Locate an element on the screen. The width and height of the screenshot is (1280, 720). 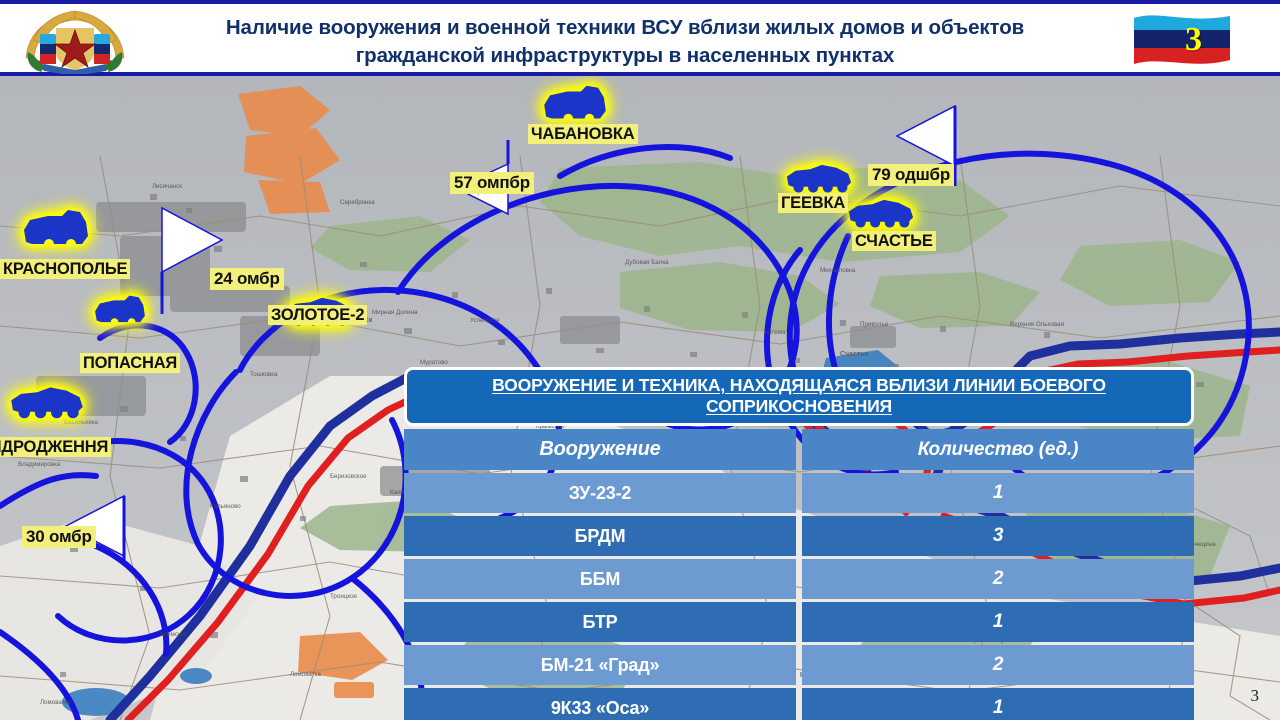
cell-weapon: ЗУ-23-2 is located at coordinates (600, 493).